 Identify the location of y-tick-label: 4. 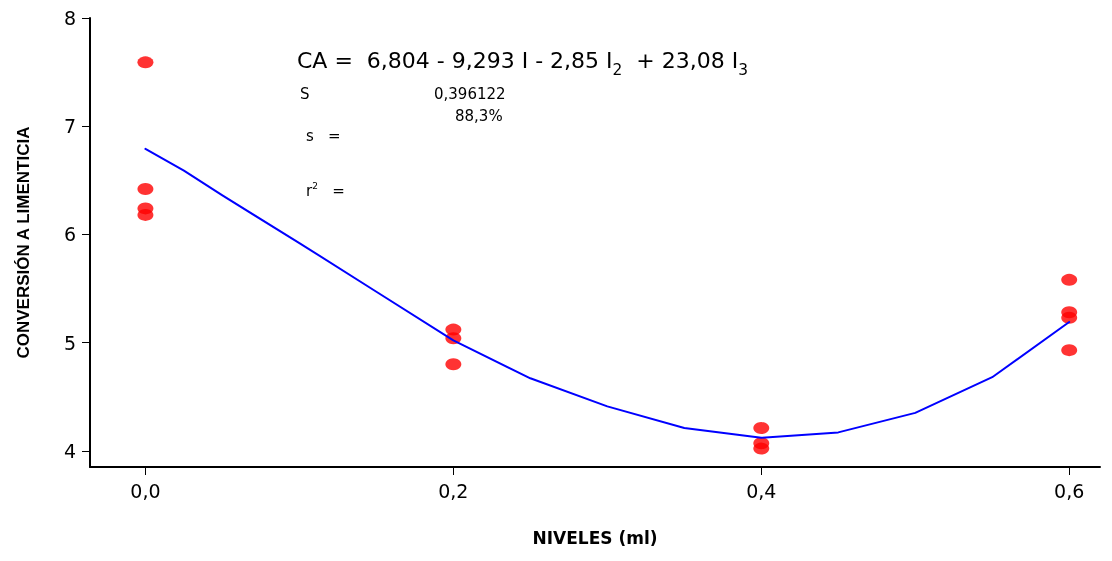
(69, 450).